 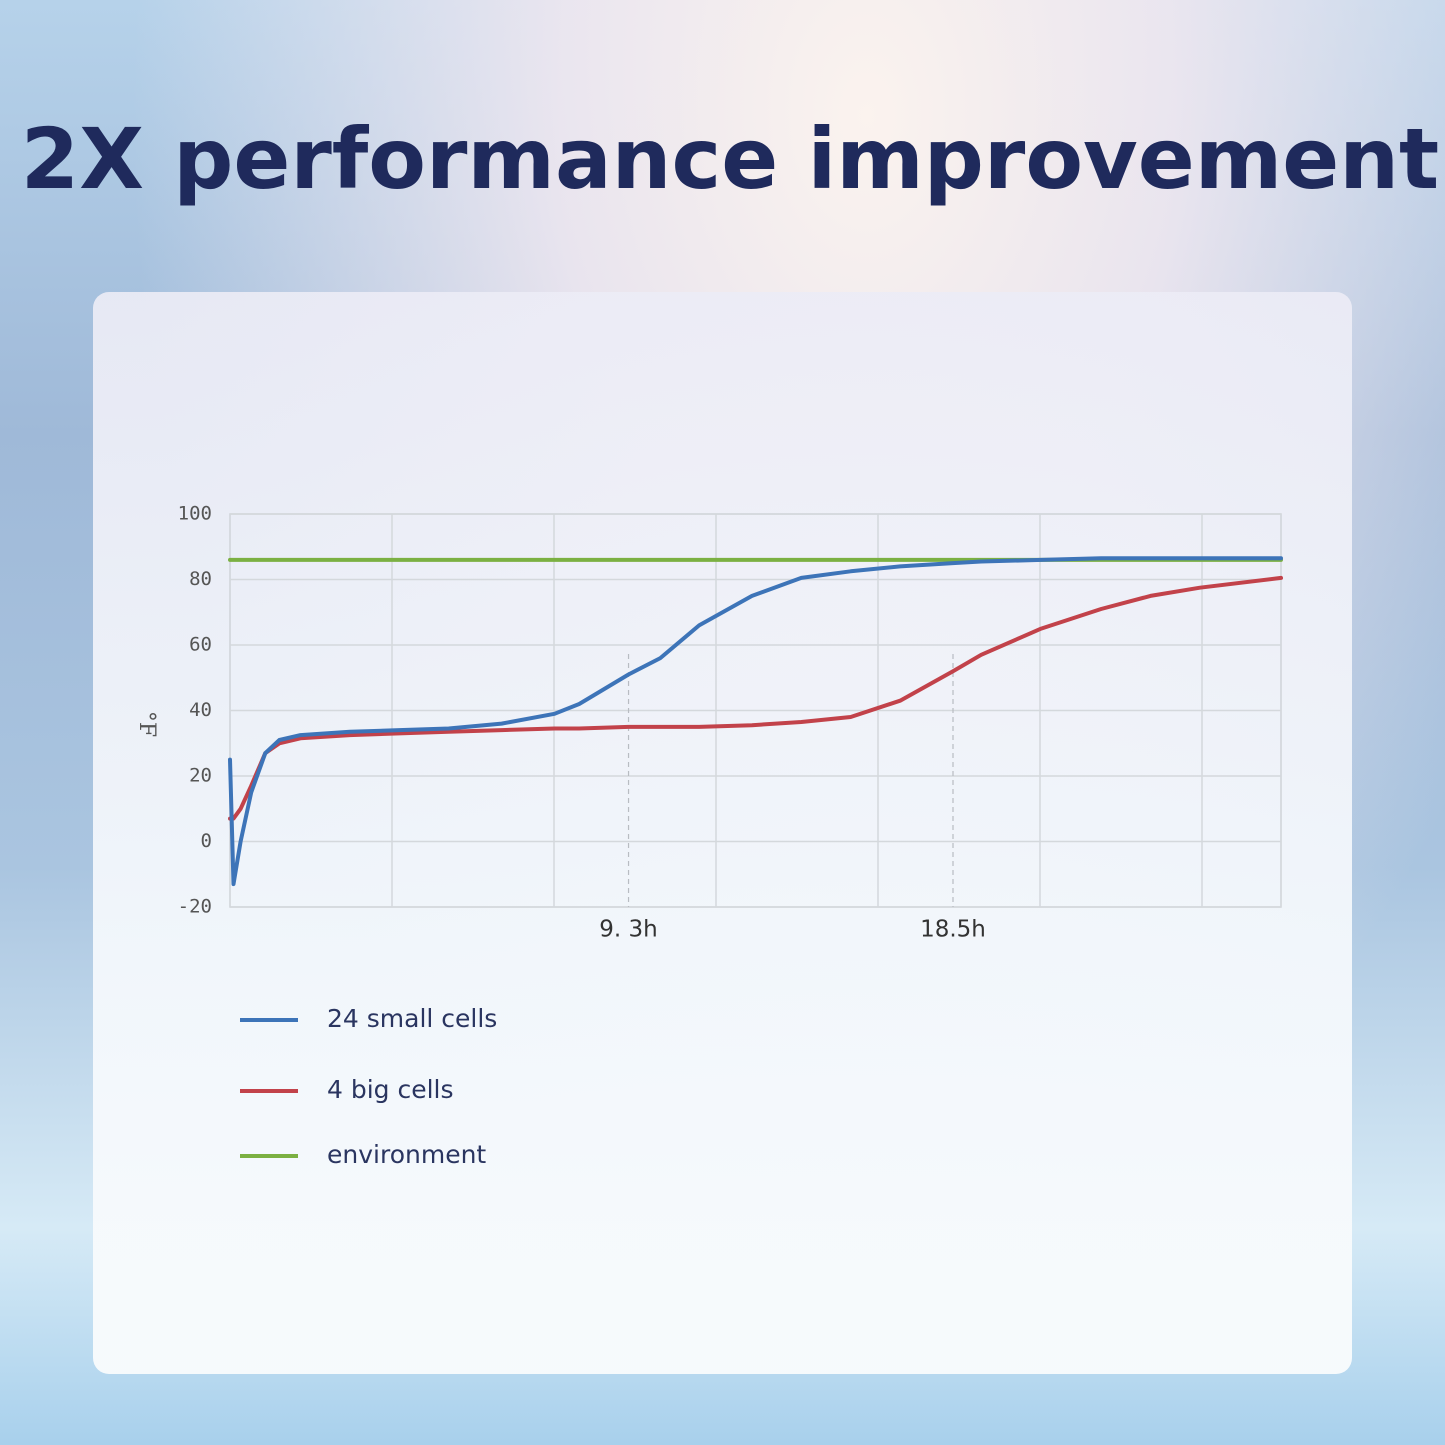 What do you see at coordinates (755, 698) in the screenshot?
I see `series-line` at bounding box center [755, 698].